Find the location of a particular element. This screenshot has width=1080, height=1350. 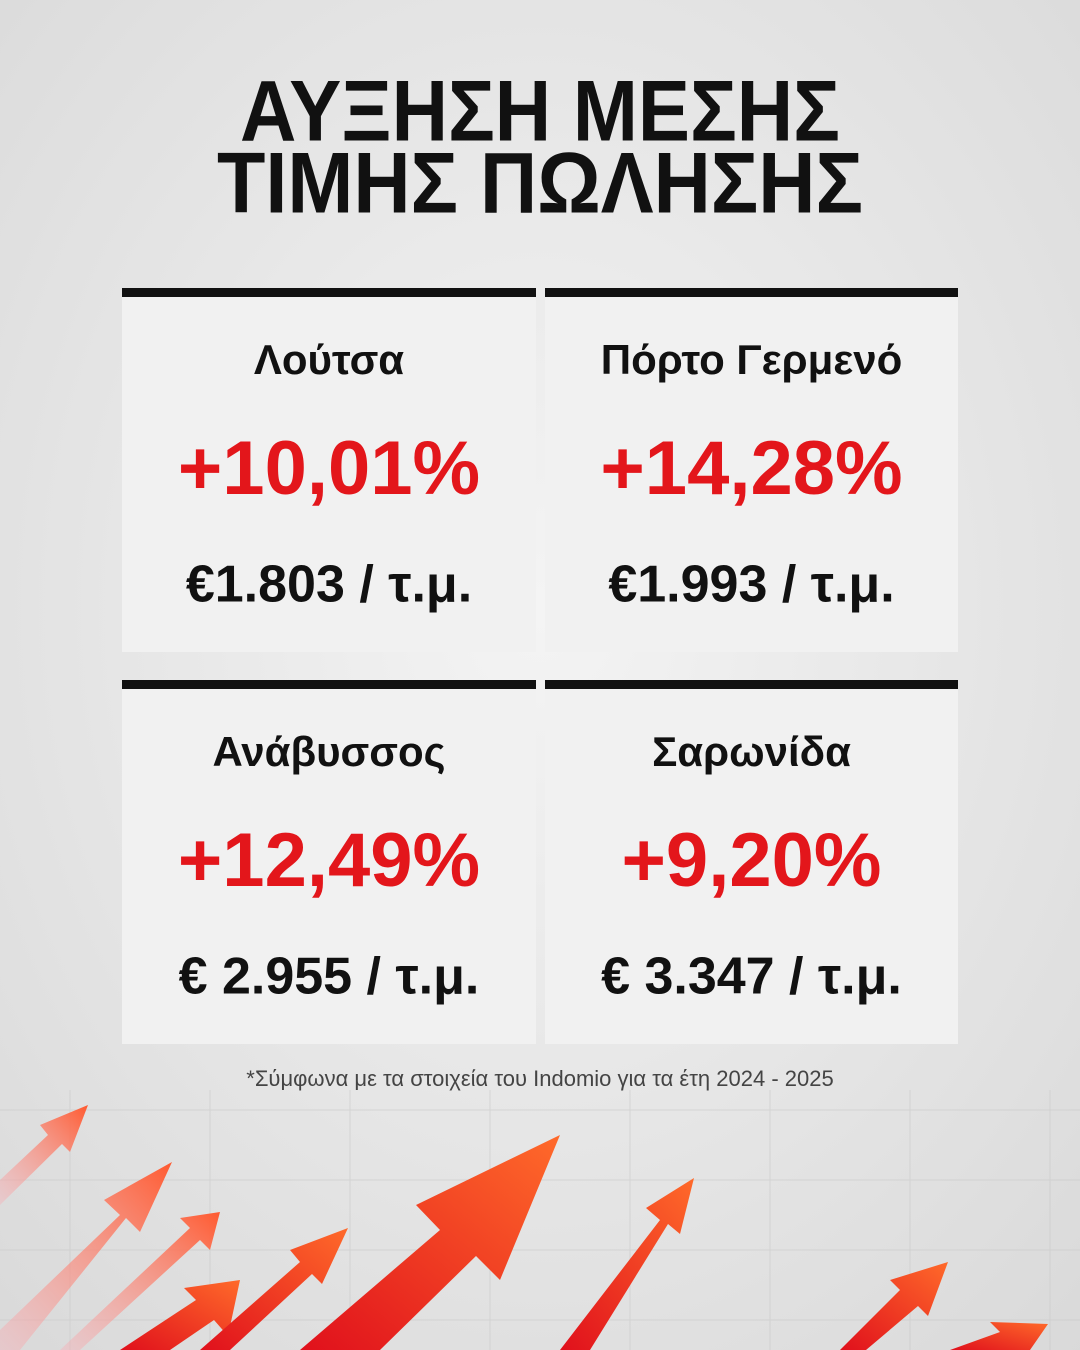

card-change: +10,01% is located at coordinates (329, 468).